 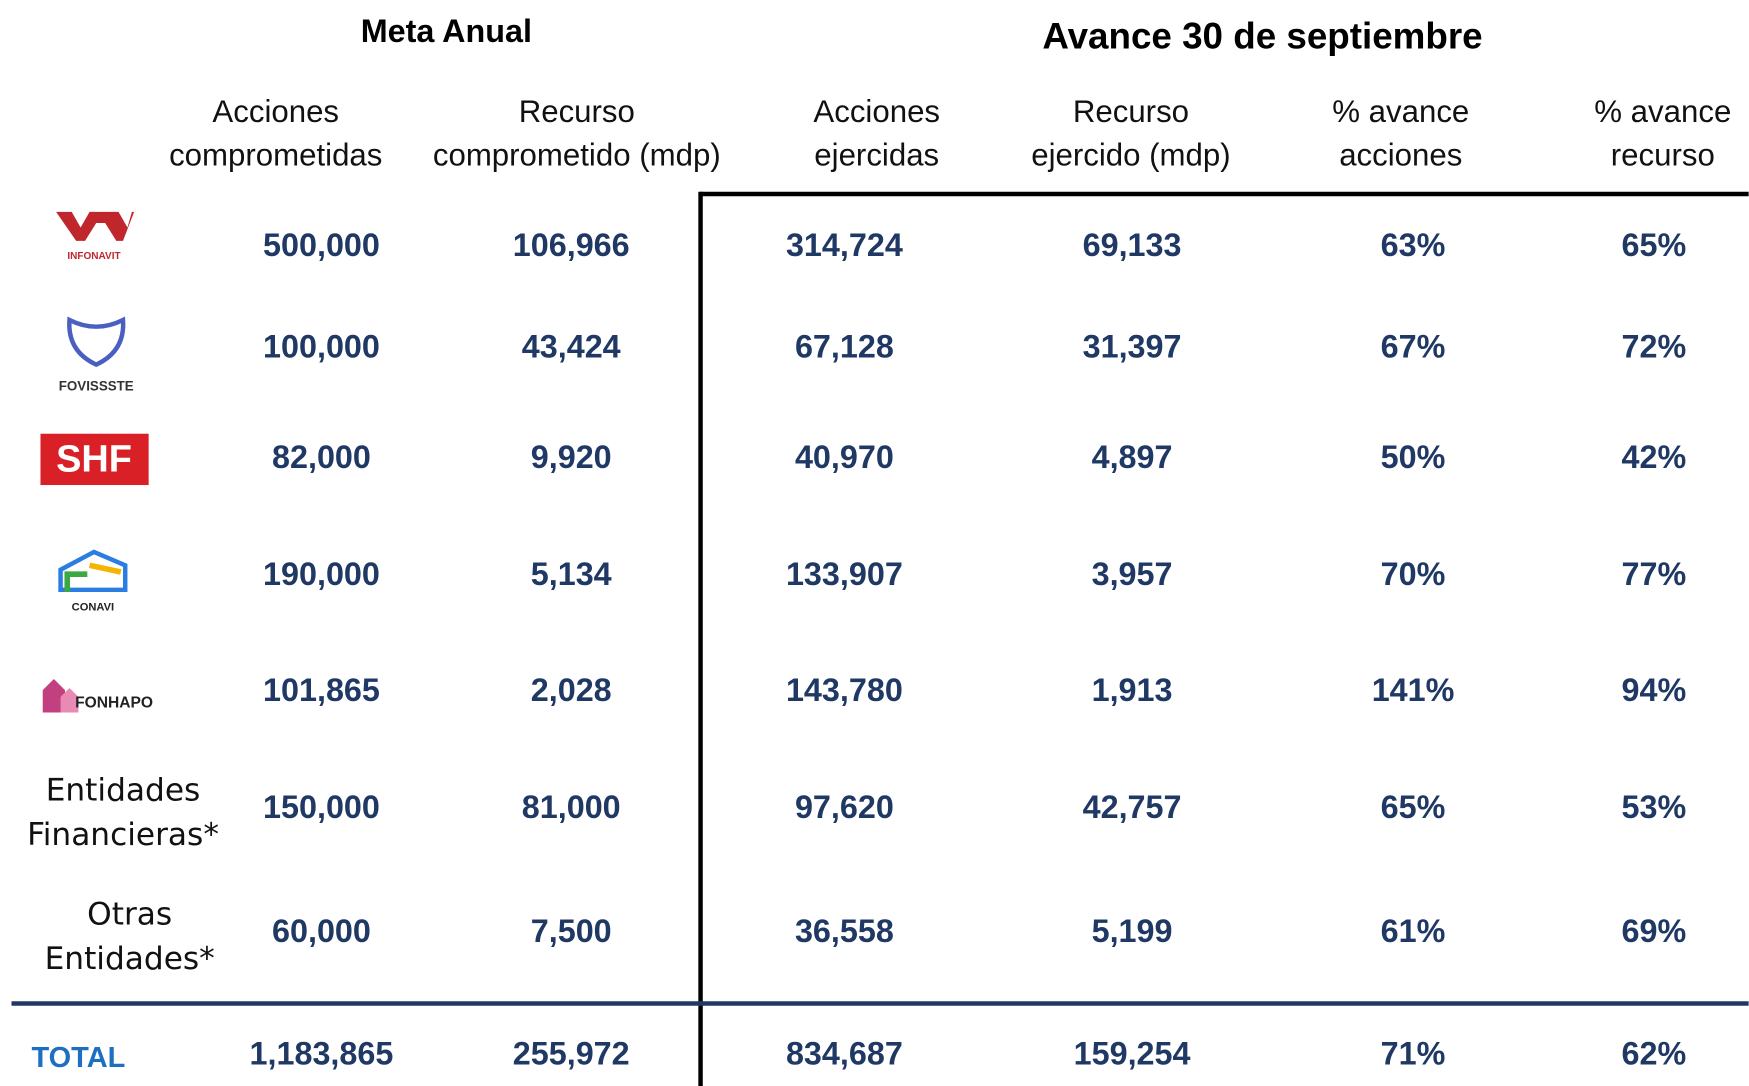 I want to click on cell-value: 77%, so click(x=1654, y=574).